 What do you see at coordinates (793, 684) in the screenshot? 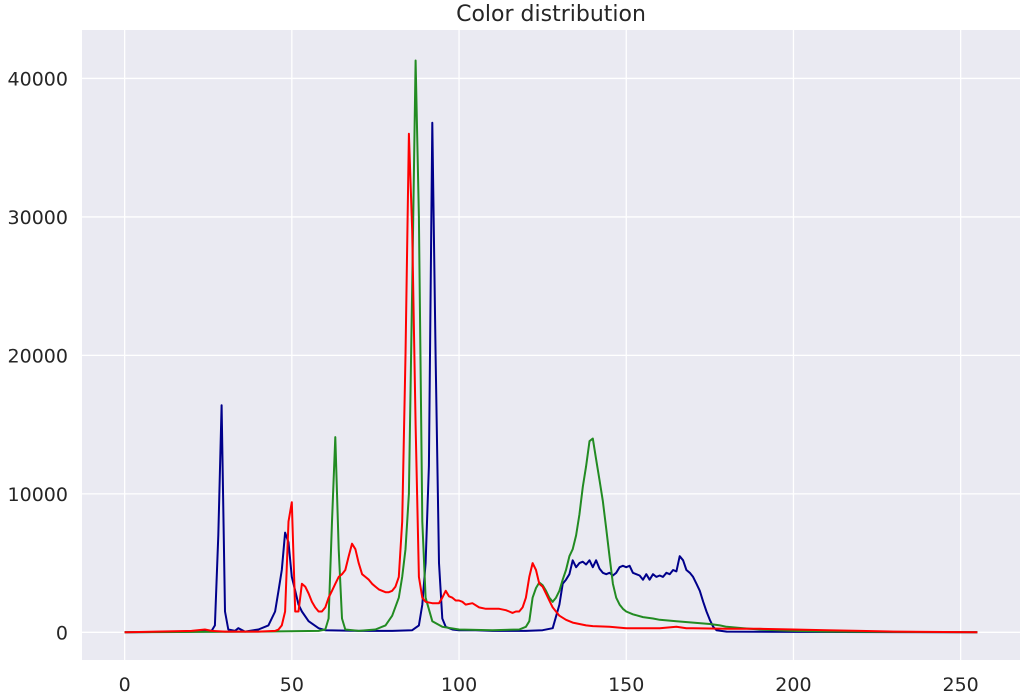
I see `x-tick-label: 200` at bounding box center [793, 684].